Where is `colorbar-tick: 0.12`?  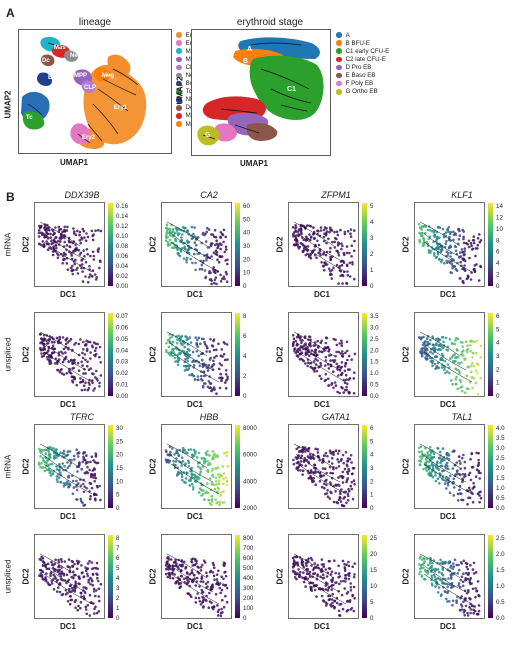 colorbar-tick: 0.12 is located at coordinates (122, 226).